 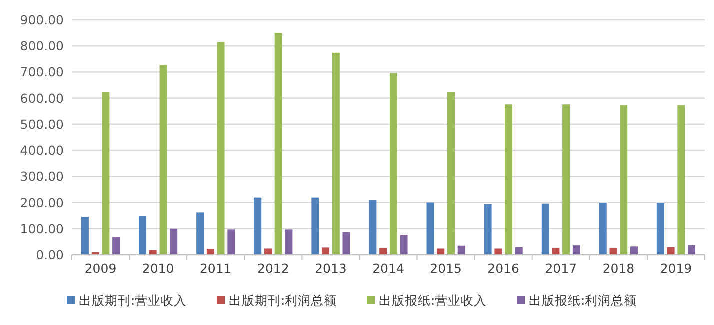 What do you see at coordinates (42, 150) in the screenshot?
I see `y-tick-label: 400.00` at bounding box center [42, 150].